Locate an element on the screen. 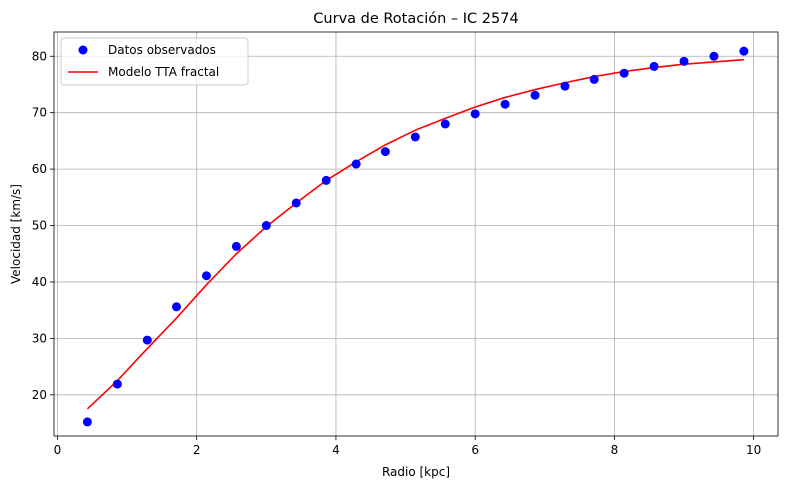 Image resolution: width=789 pixels, height=490 pixels. x-axis-ticks: 0 2 4 6 8 10 is located at coordinates (407, 446).